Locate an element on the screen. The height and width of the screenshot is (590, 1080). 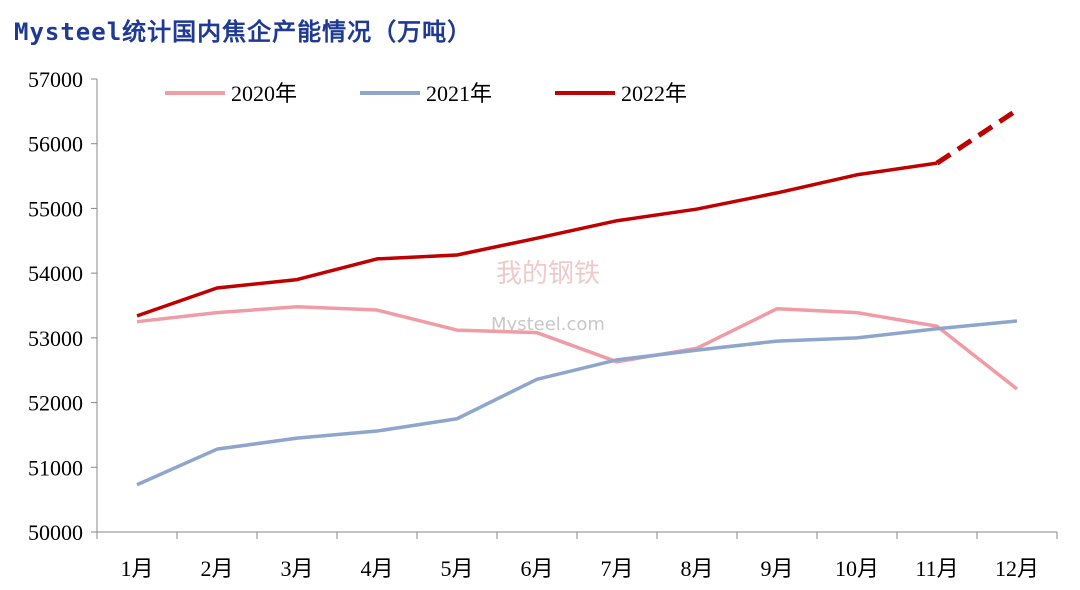
series-dashed-line-2022年 is located at coordinates (977, 136).